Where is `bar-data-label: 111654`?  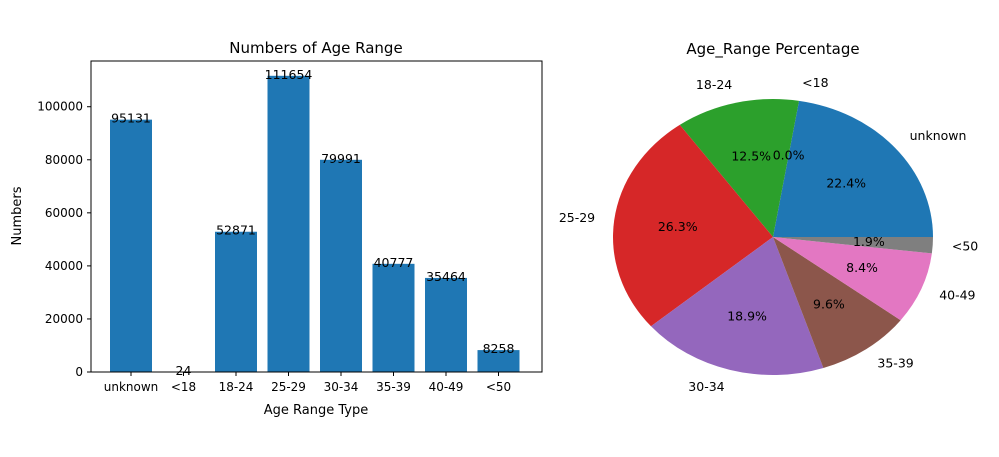
bar-data-label: 111654 is located at coordinates (289, 74).